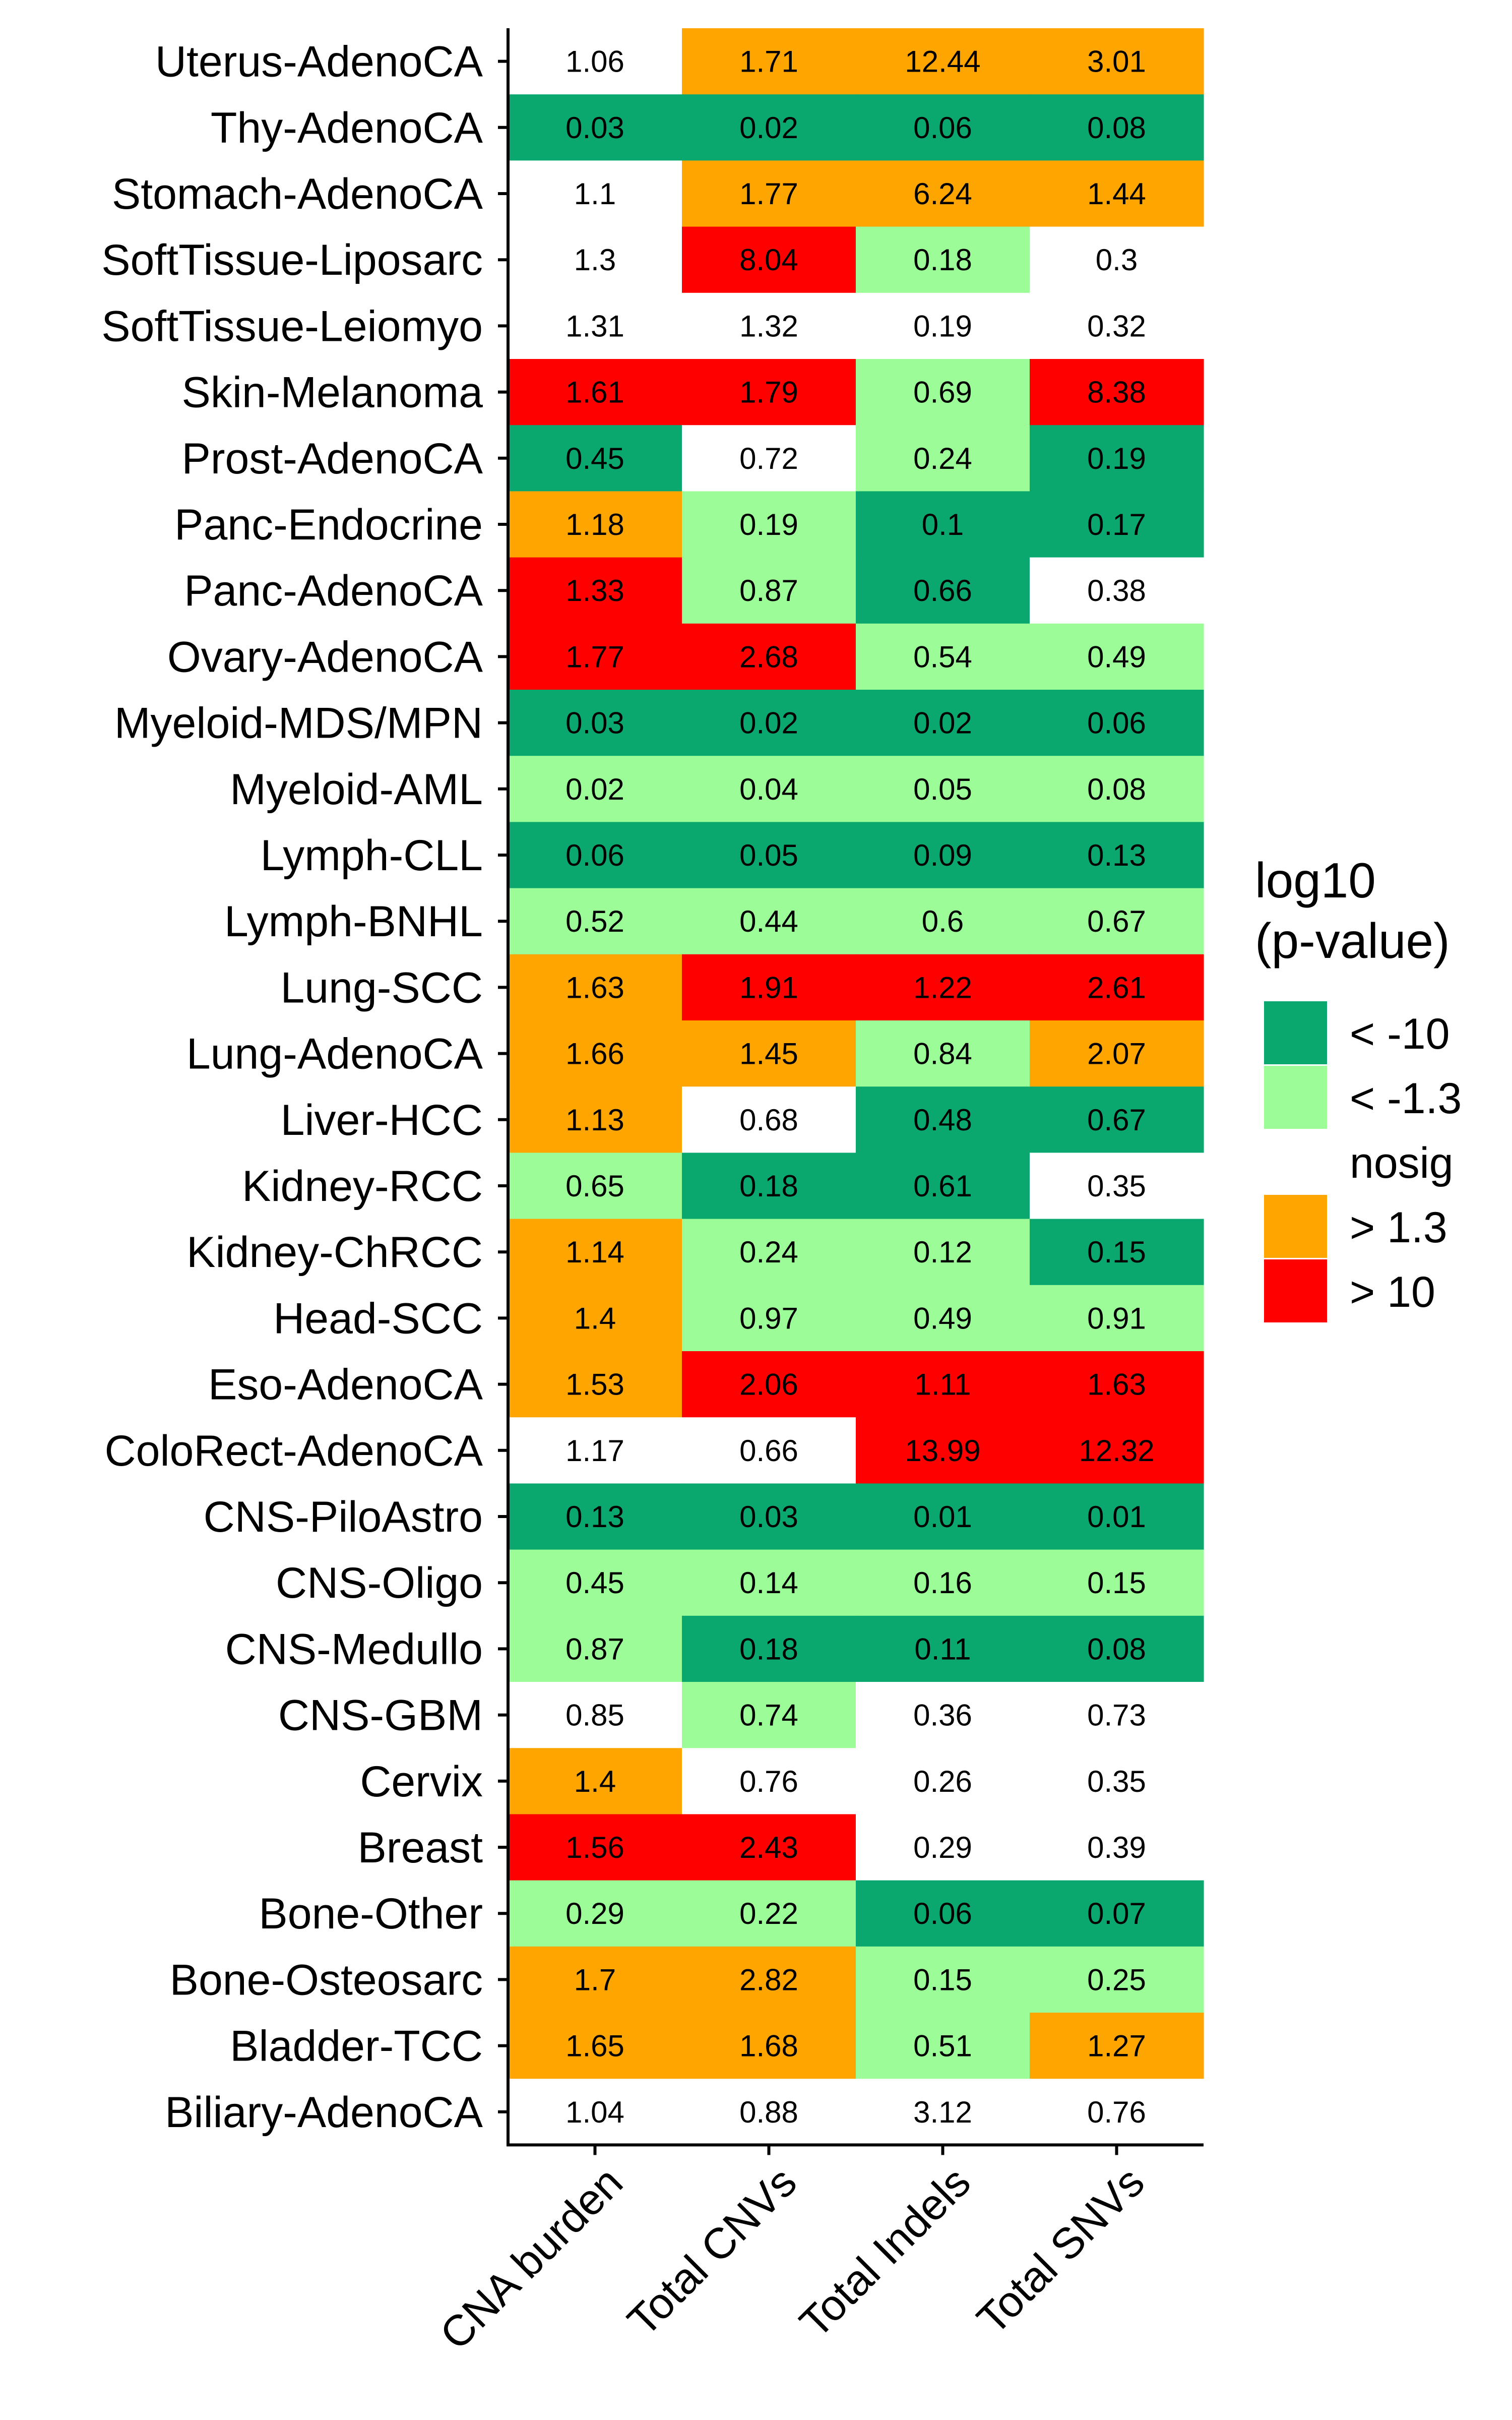 The width and height of the screenshot is (1512, 2420). What do you see at coordinates (943, 1781) in the screenshot?
I see `cell-value-label: 0.26` at bounding box center [943, 1781].